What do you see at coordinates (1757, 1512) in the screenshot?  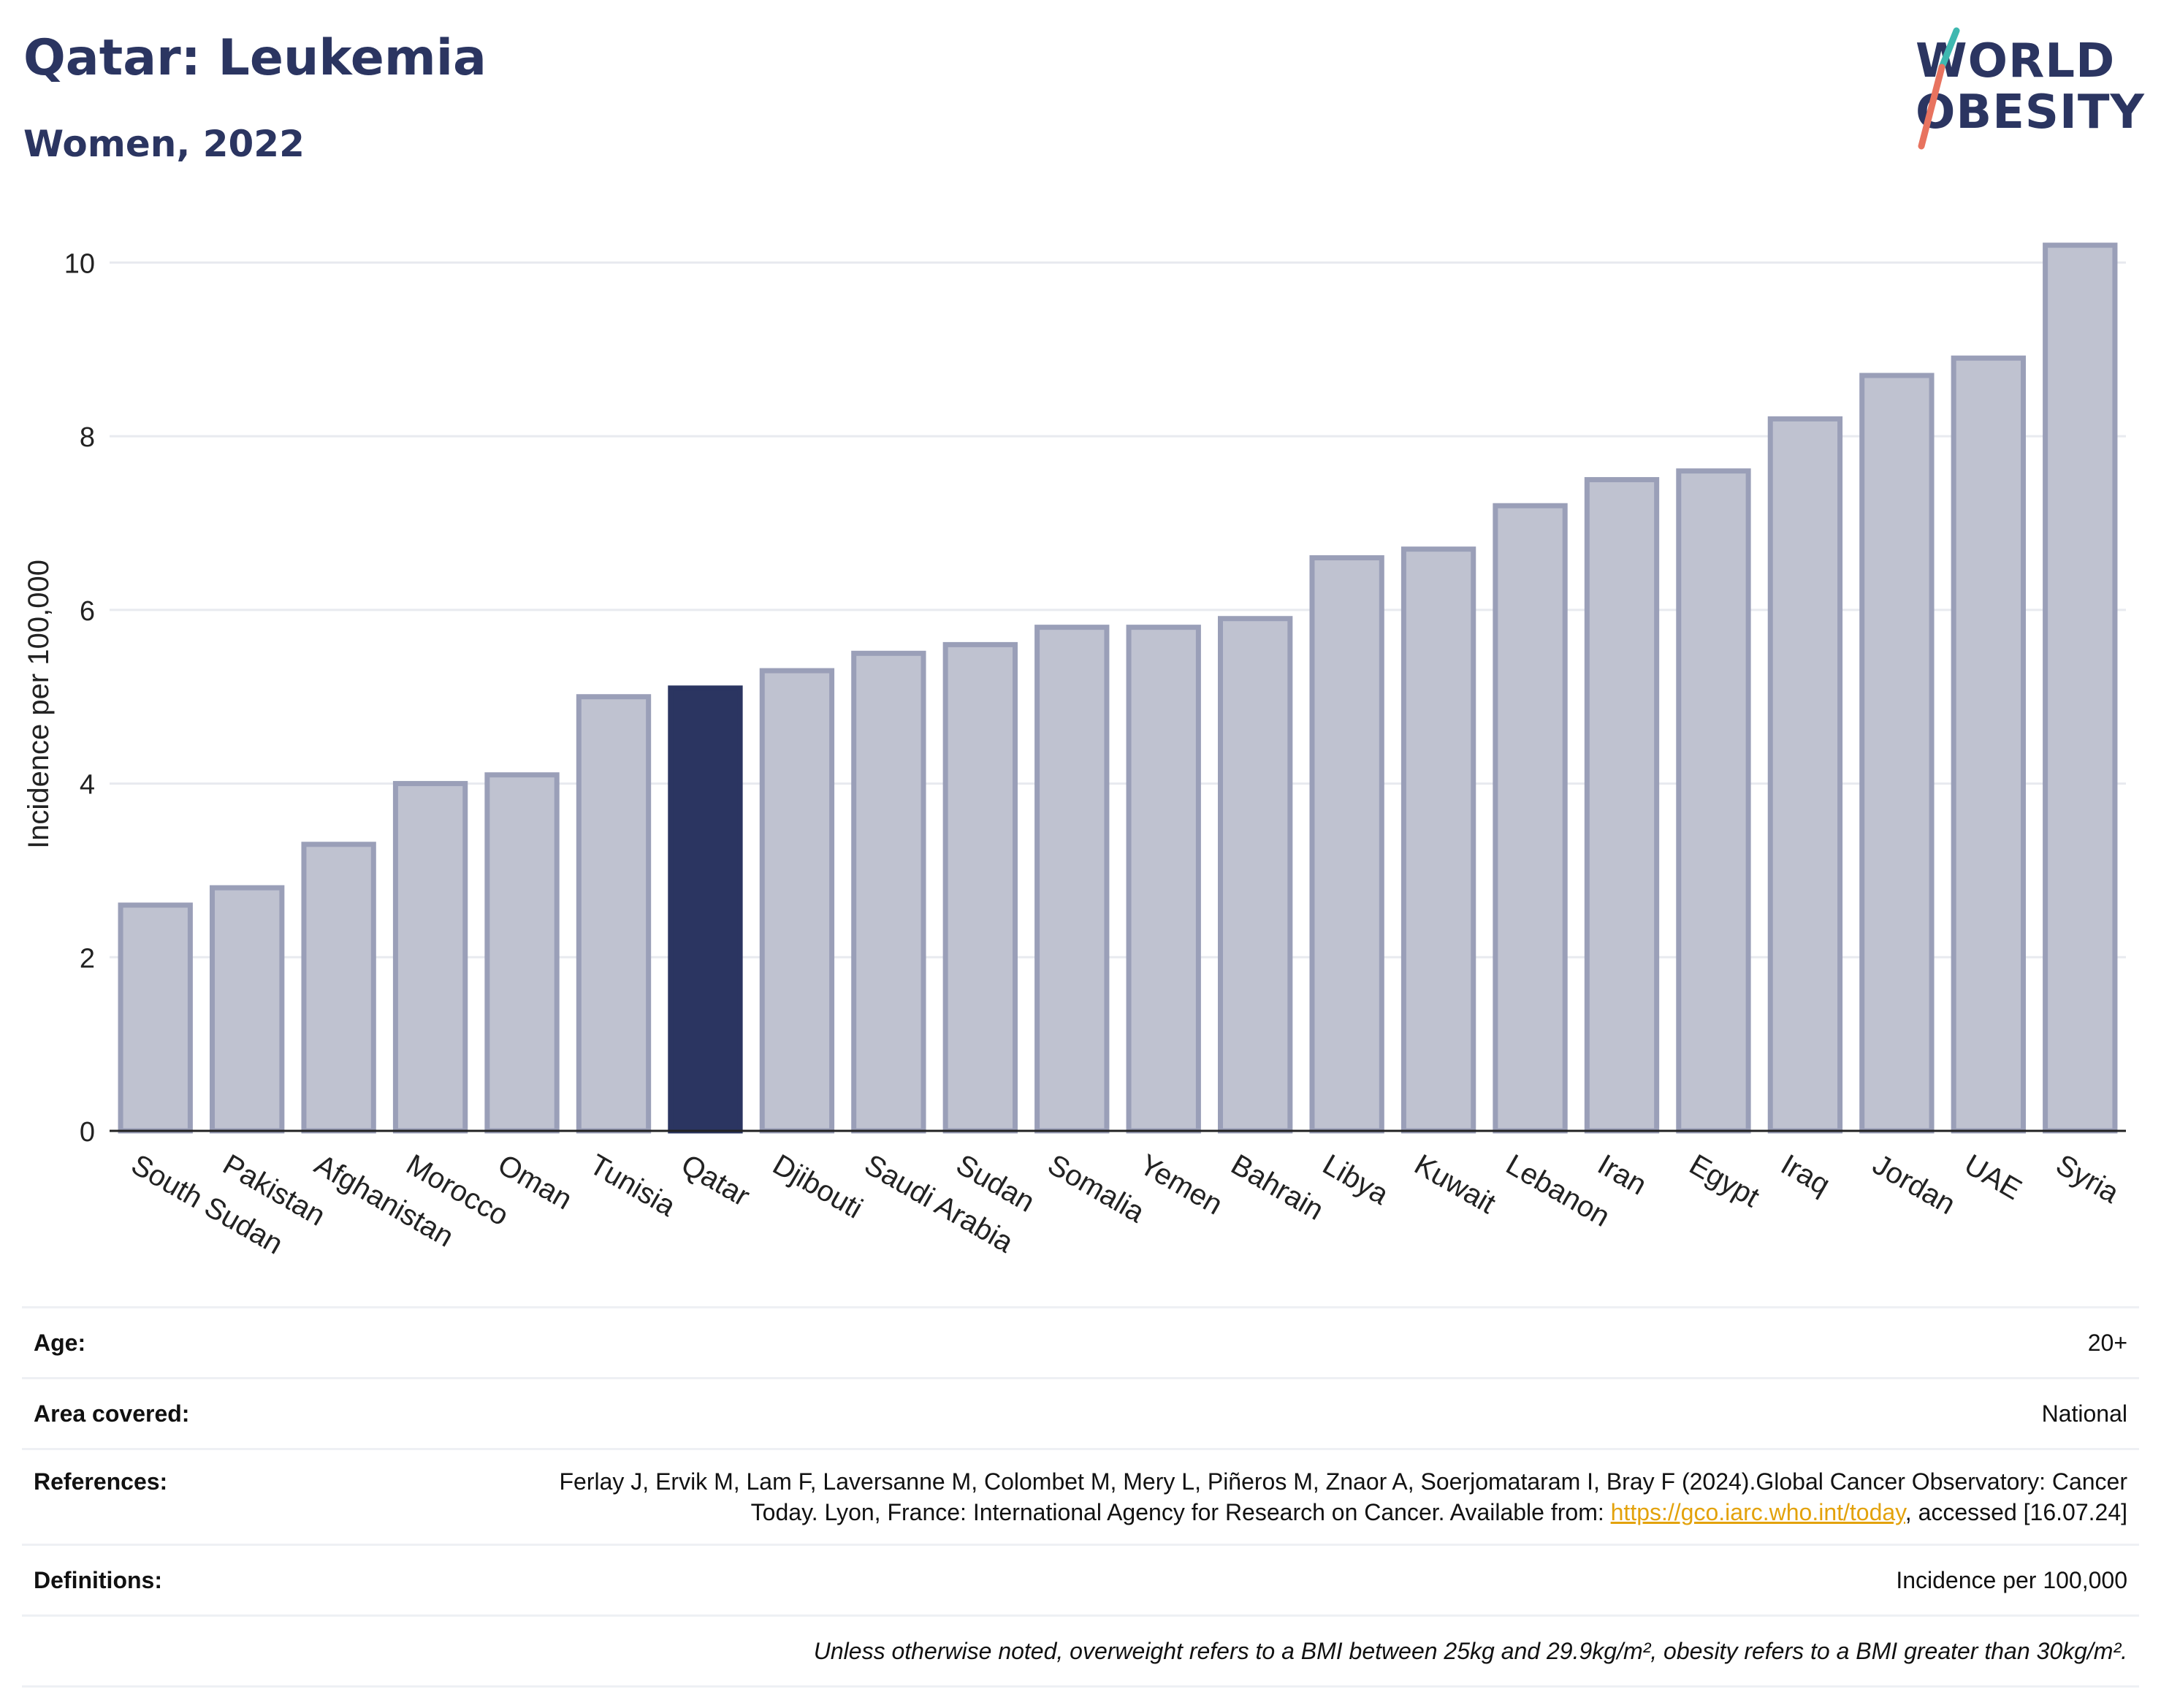 I see `references-link: https://gco.iarc.who.int/today` at bounding box center [1757, 1512].